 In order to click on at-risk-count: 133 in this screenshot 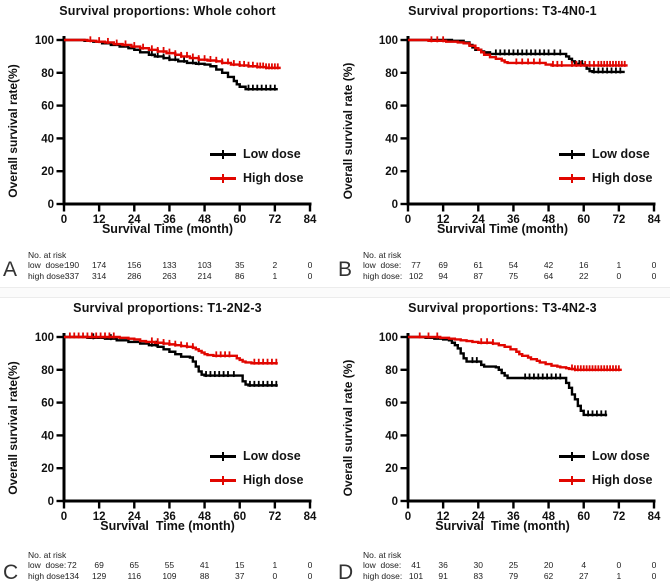, I will do `click(169, 265)`.